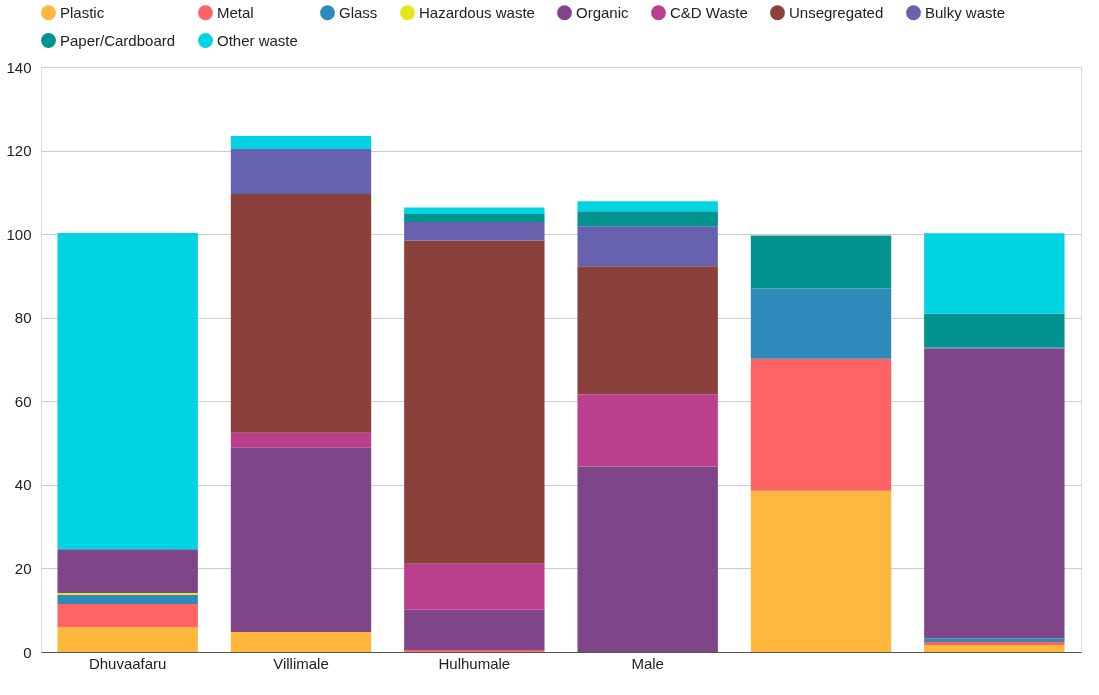 This screenshot has height=695, width=1099. Describe the element at coordinates (19, 151) in the screenshot. I see `y-tick-label: 120` at that location.